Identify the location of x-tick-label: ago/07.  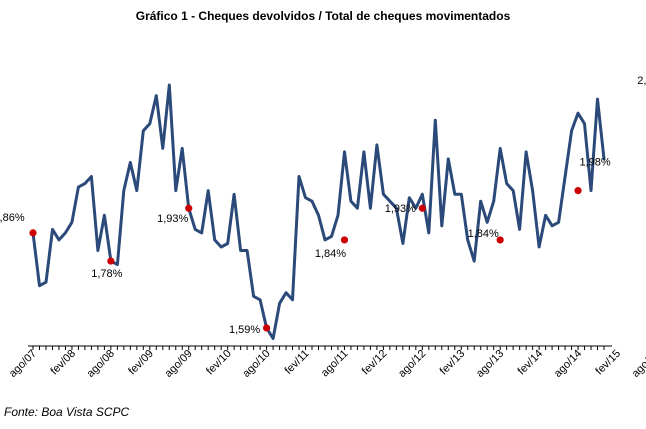
(23, 364).